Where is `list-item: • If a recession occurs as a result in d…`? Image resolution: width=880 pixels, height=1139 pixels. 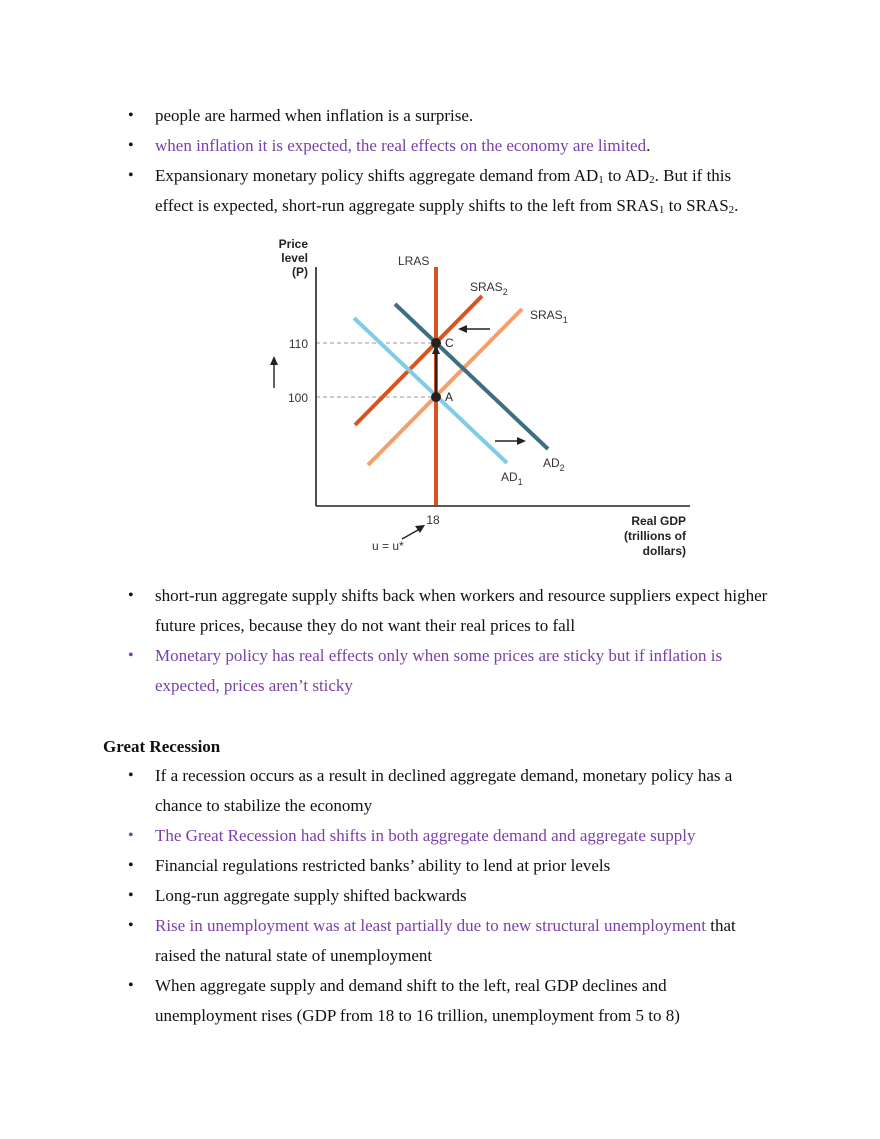 list-item: • If a recession occurs as a result in d… is located at coordinates (448, 791).